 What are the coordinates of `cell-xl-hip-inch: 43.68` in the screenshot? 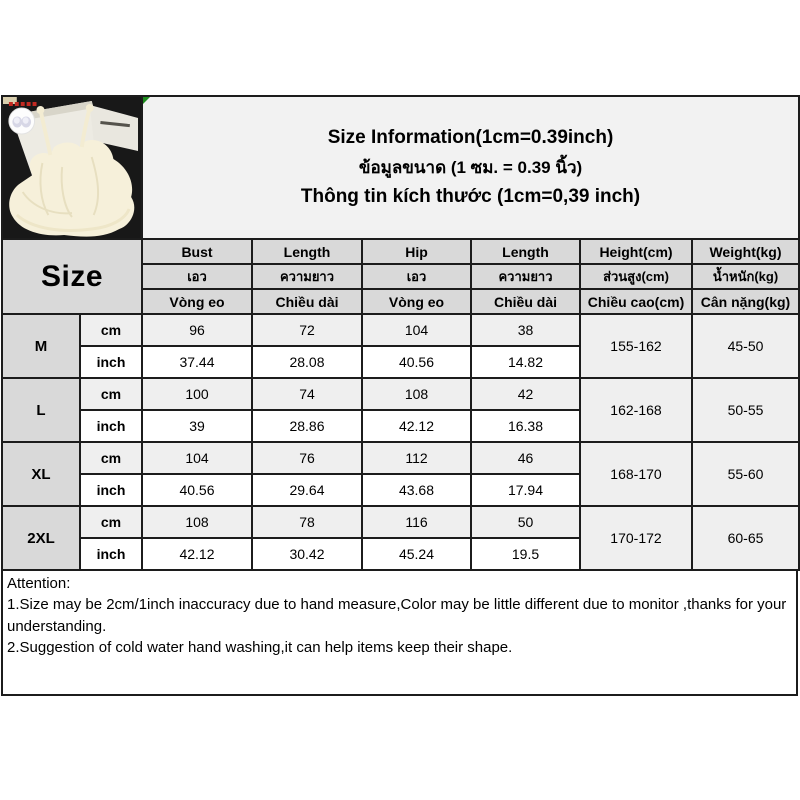 It's located at (416, 490).